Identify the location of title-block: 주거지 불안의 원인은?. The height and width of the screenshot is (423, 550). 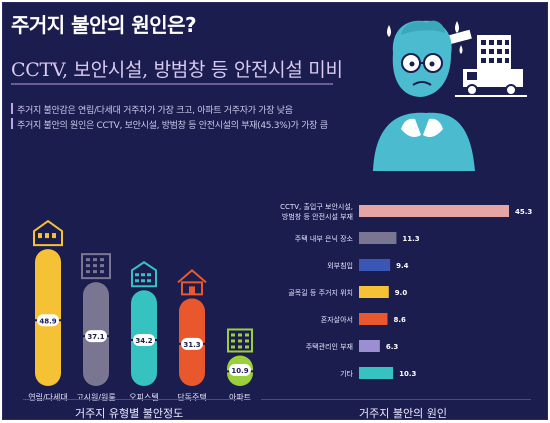
(104, 23).